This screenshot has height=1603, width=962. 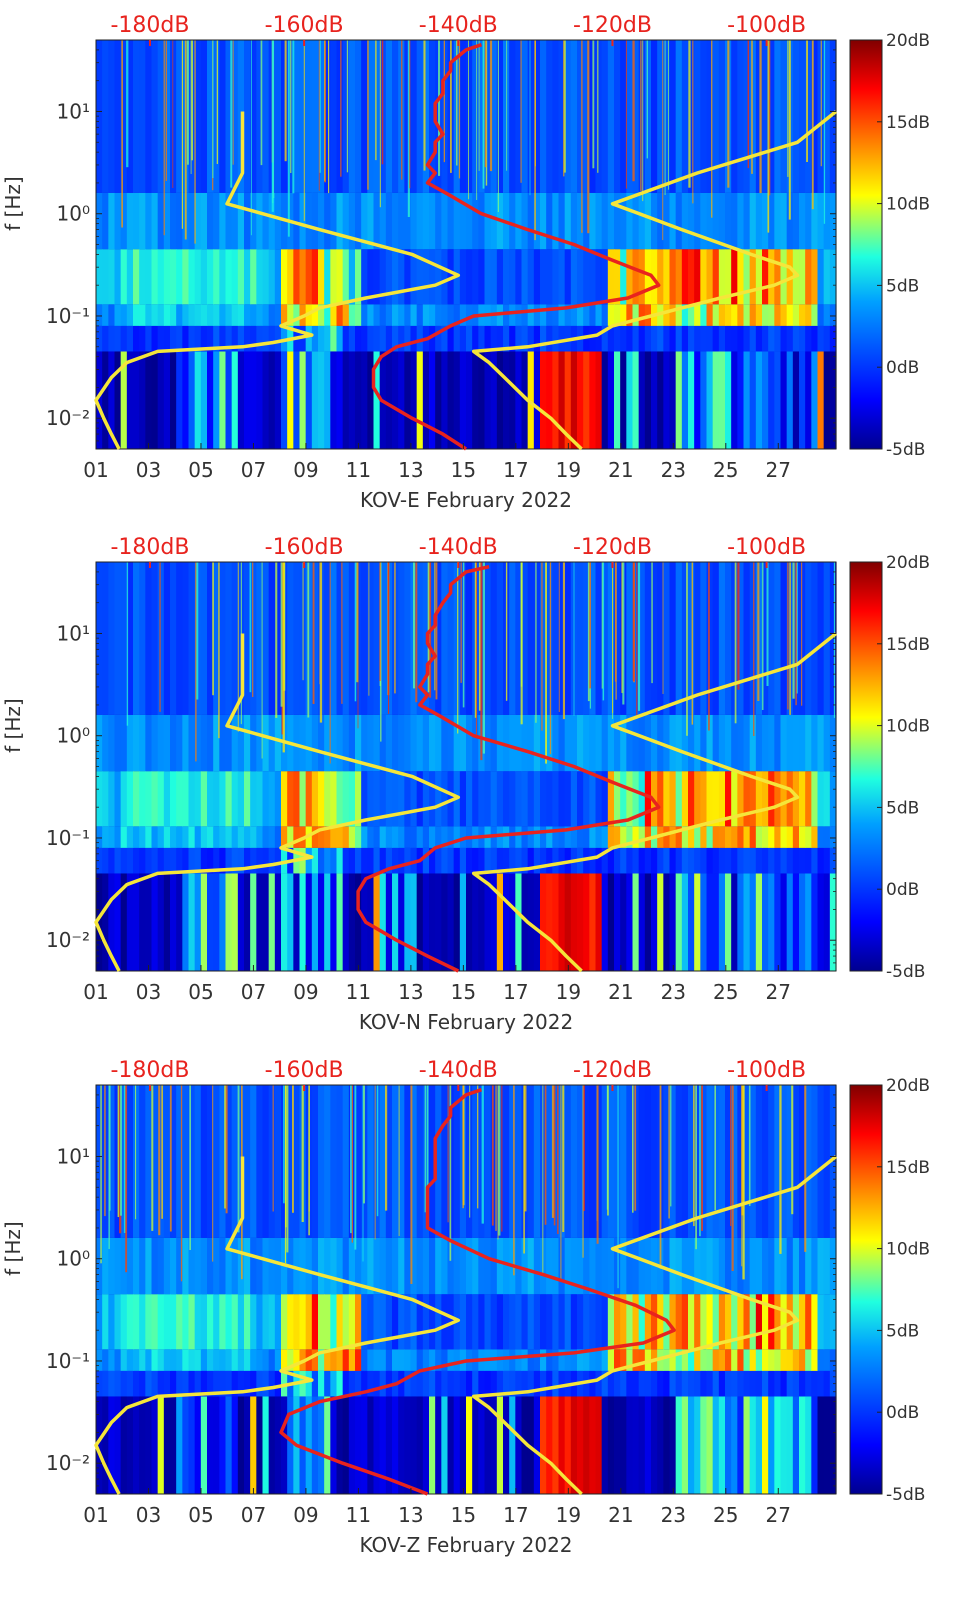 I want to click on colorbar-tick-label: 15dB, so click(x=908, y=1168).